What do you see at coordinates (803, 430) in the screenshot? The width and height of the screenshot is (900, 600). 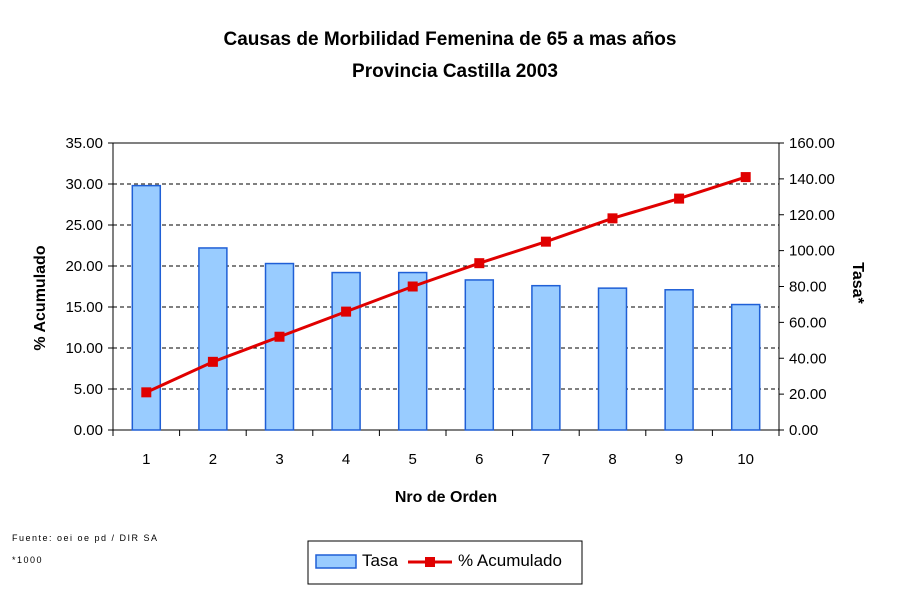 I see `y-right-tick-label: 0.00` at bounding box center [803, 430].